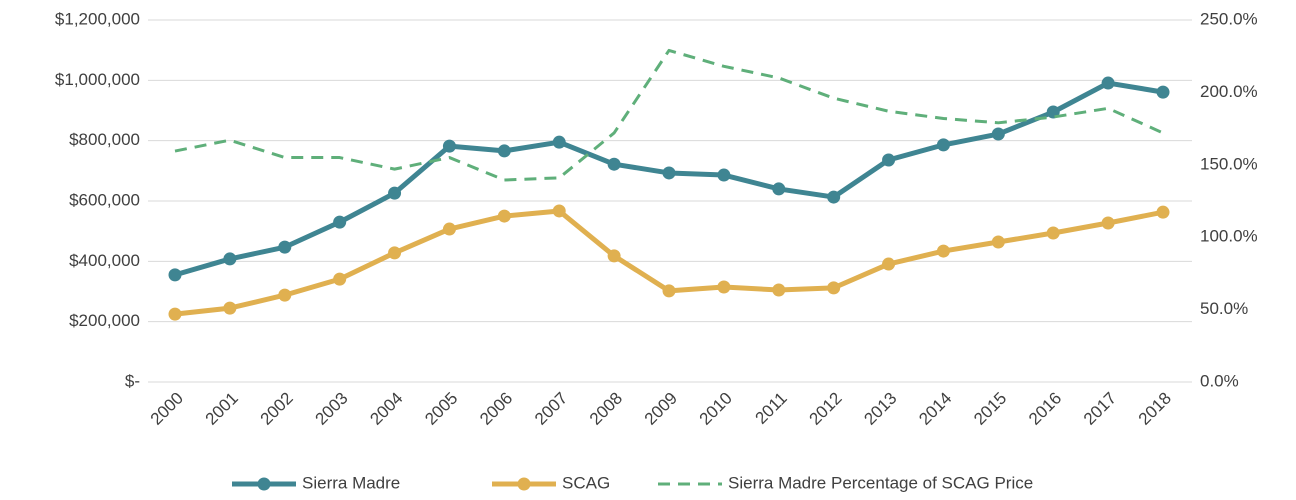 The image size is (1296, 500). Describe the element at coordinates (935, 409) in the screenshot. I see `x-tick-label: 2014` at that location.